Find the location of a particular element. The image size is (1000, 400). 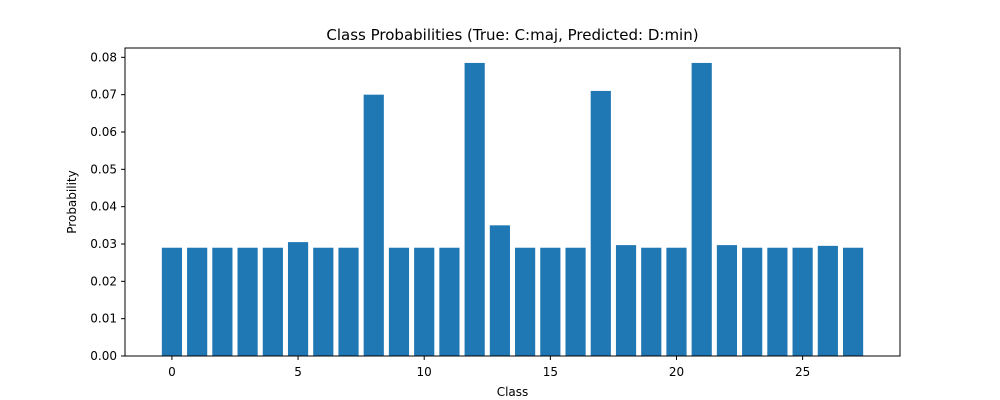

y-axis-ticks: 0.00 0.01 0.02 0.03 0.04 0.05 0.06 0.07 0.08 is located at coordinates (107, 206).